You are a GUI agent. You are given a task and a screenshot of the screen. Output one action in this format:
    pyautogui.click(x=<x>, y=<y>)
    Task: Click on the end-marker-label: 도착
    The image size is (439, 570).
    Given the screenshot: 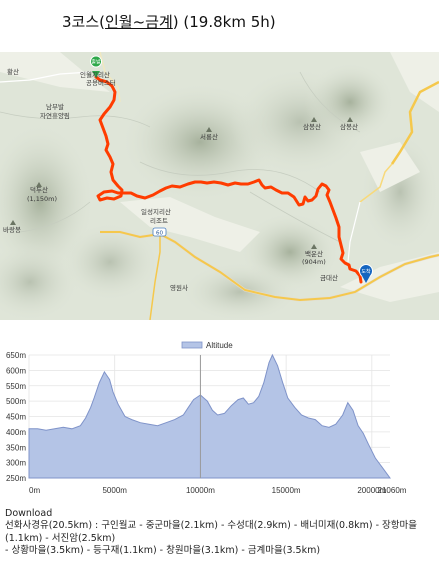 What is the action you would take?
    pyautogui.click(x=366, y=271)
    